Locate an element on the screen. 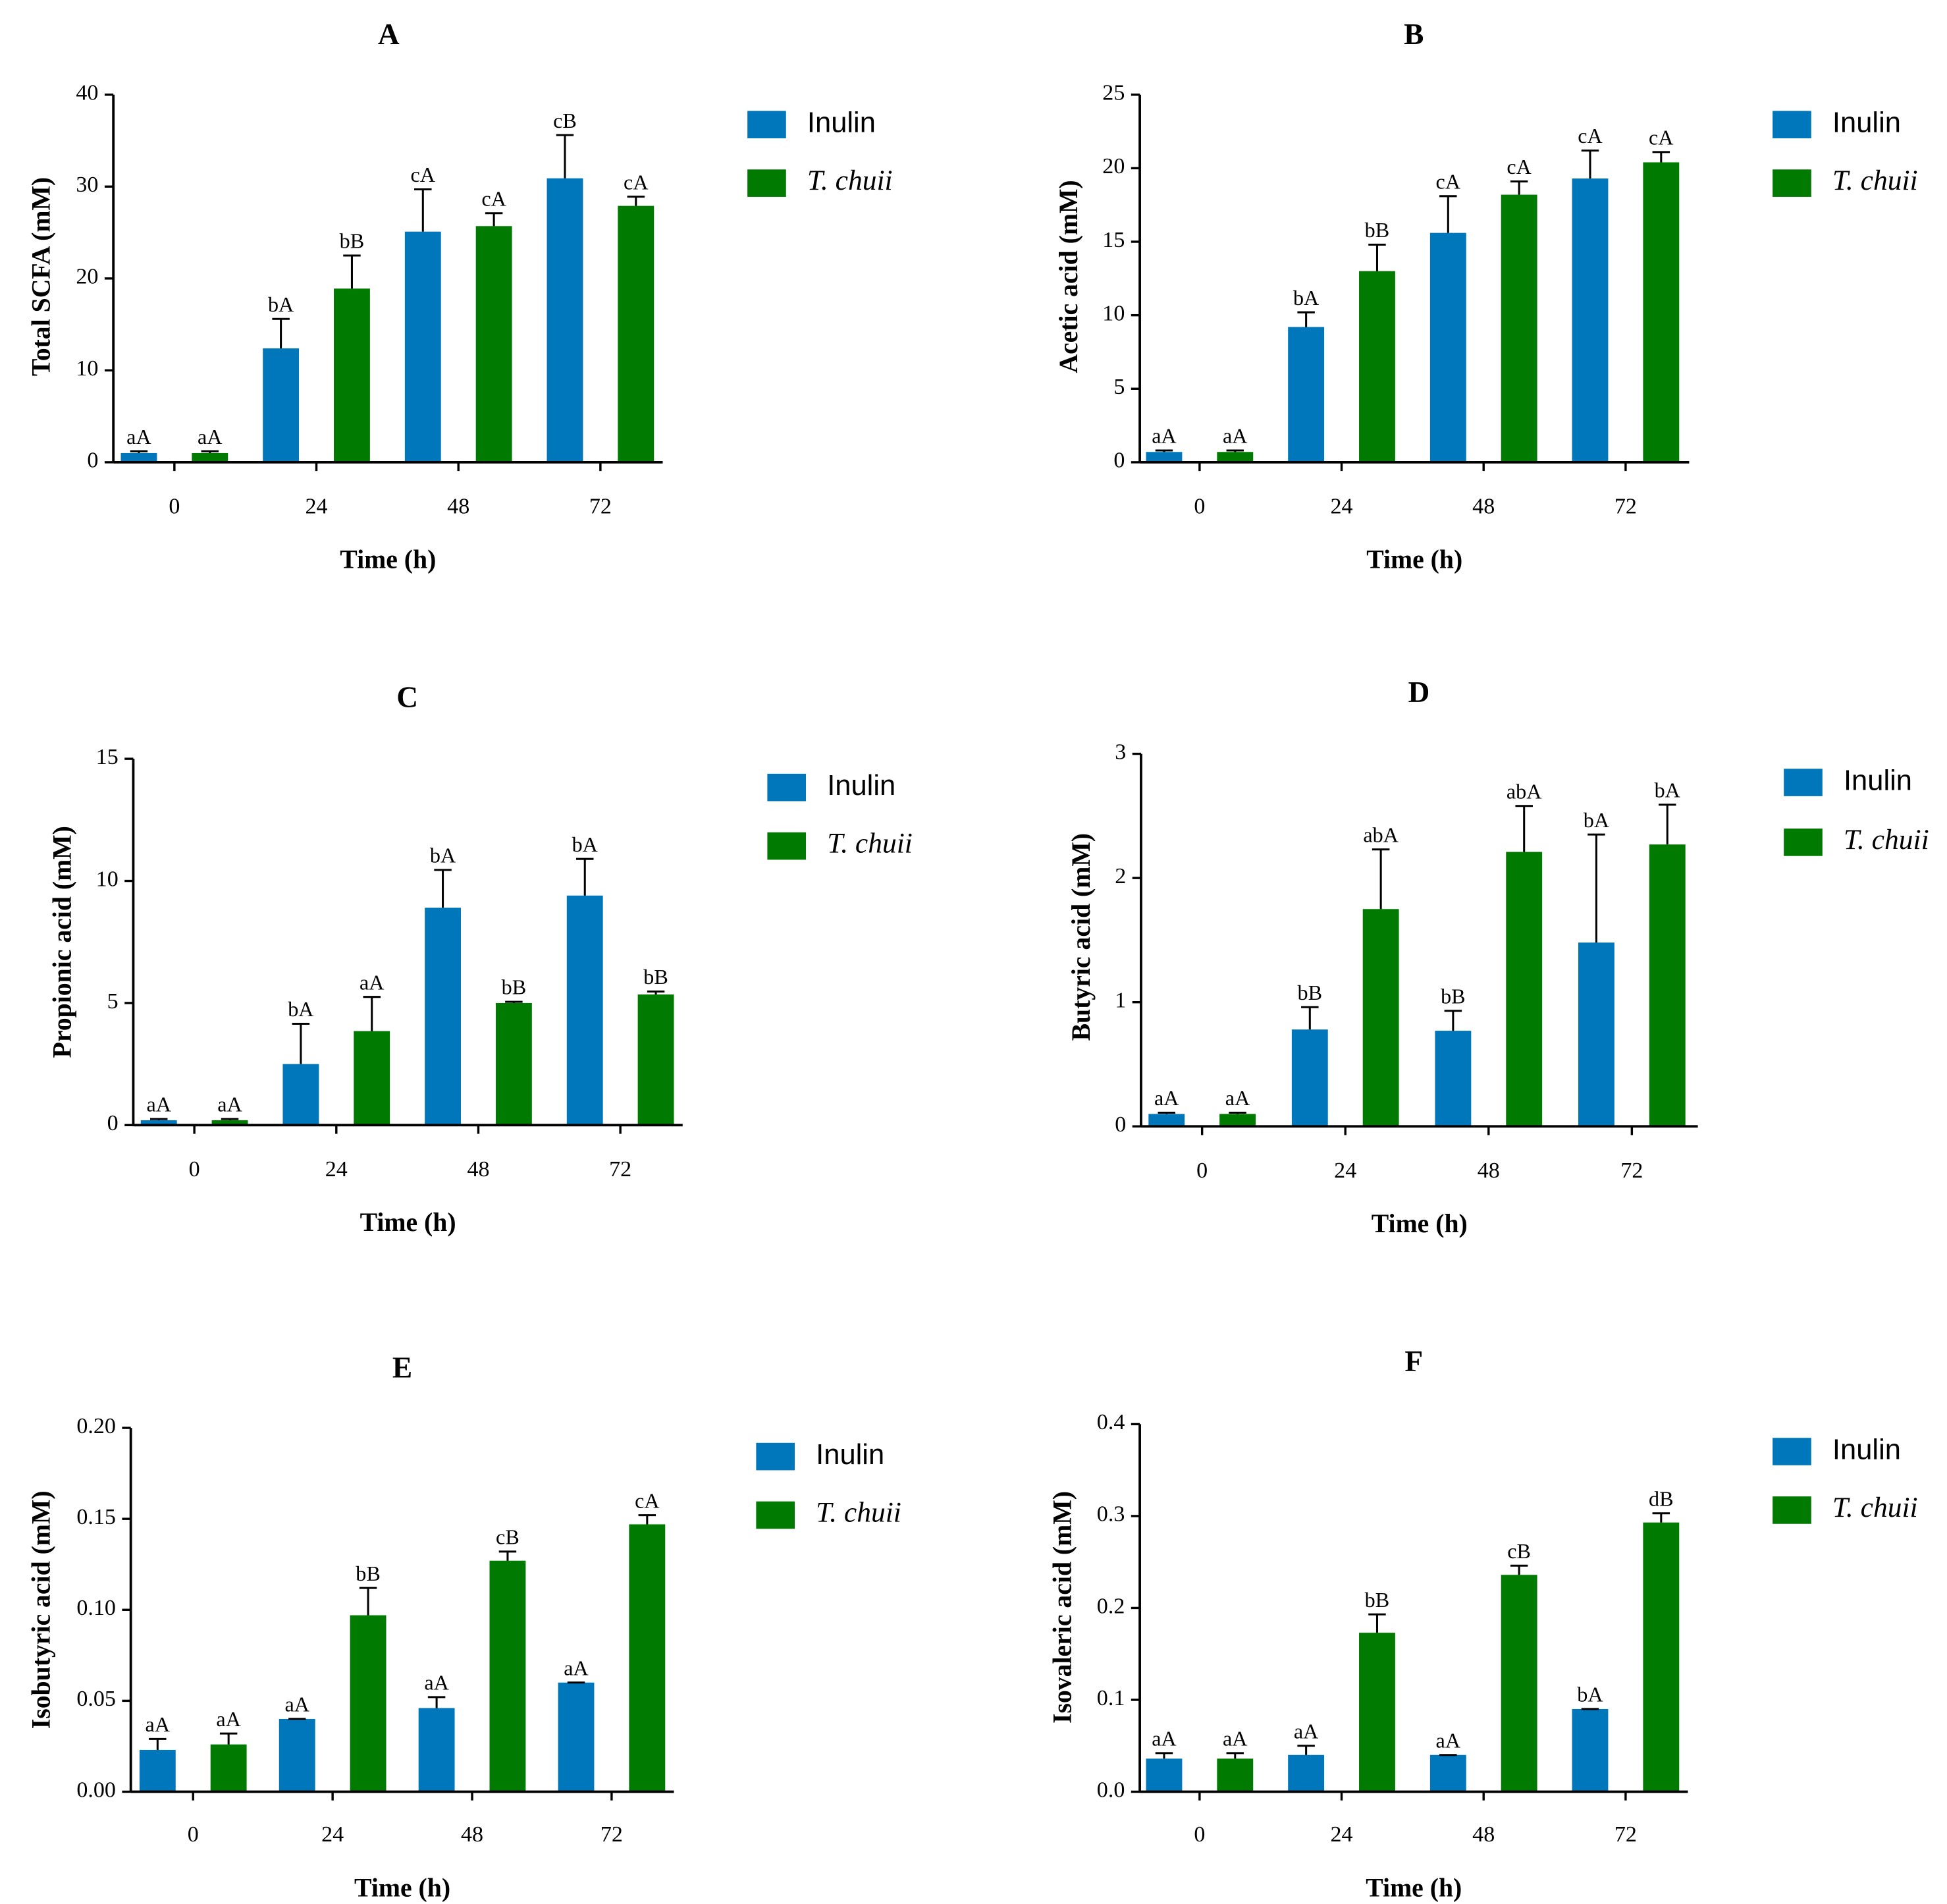 The width and height of the screenshot is (1947, 1904). y-tick-label: 2 is located at coordinates (1120, 876).